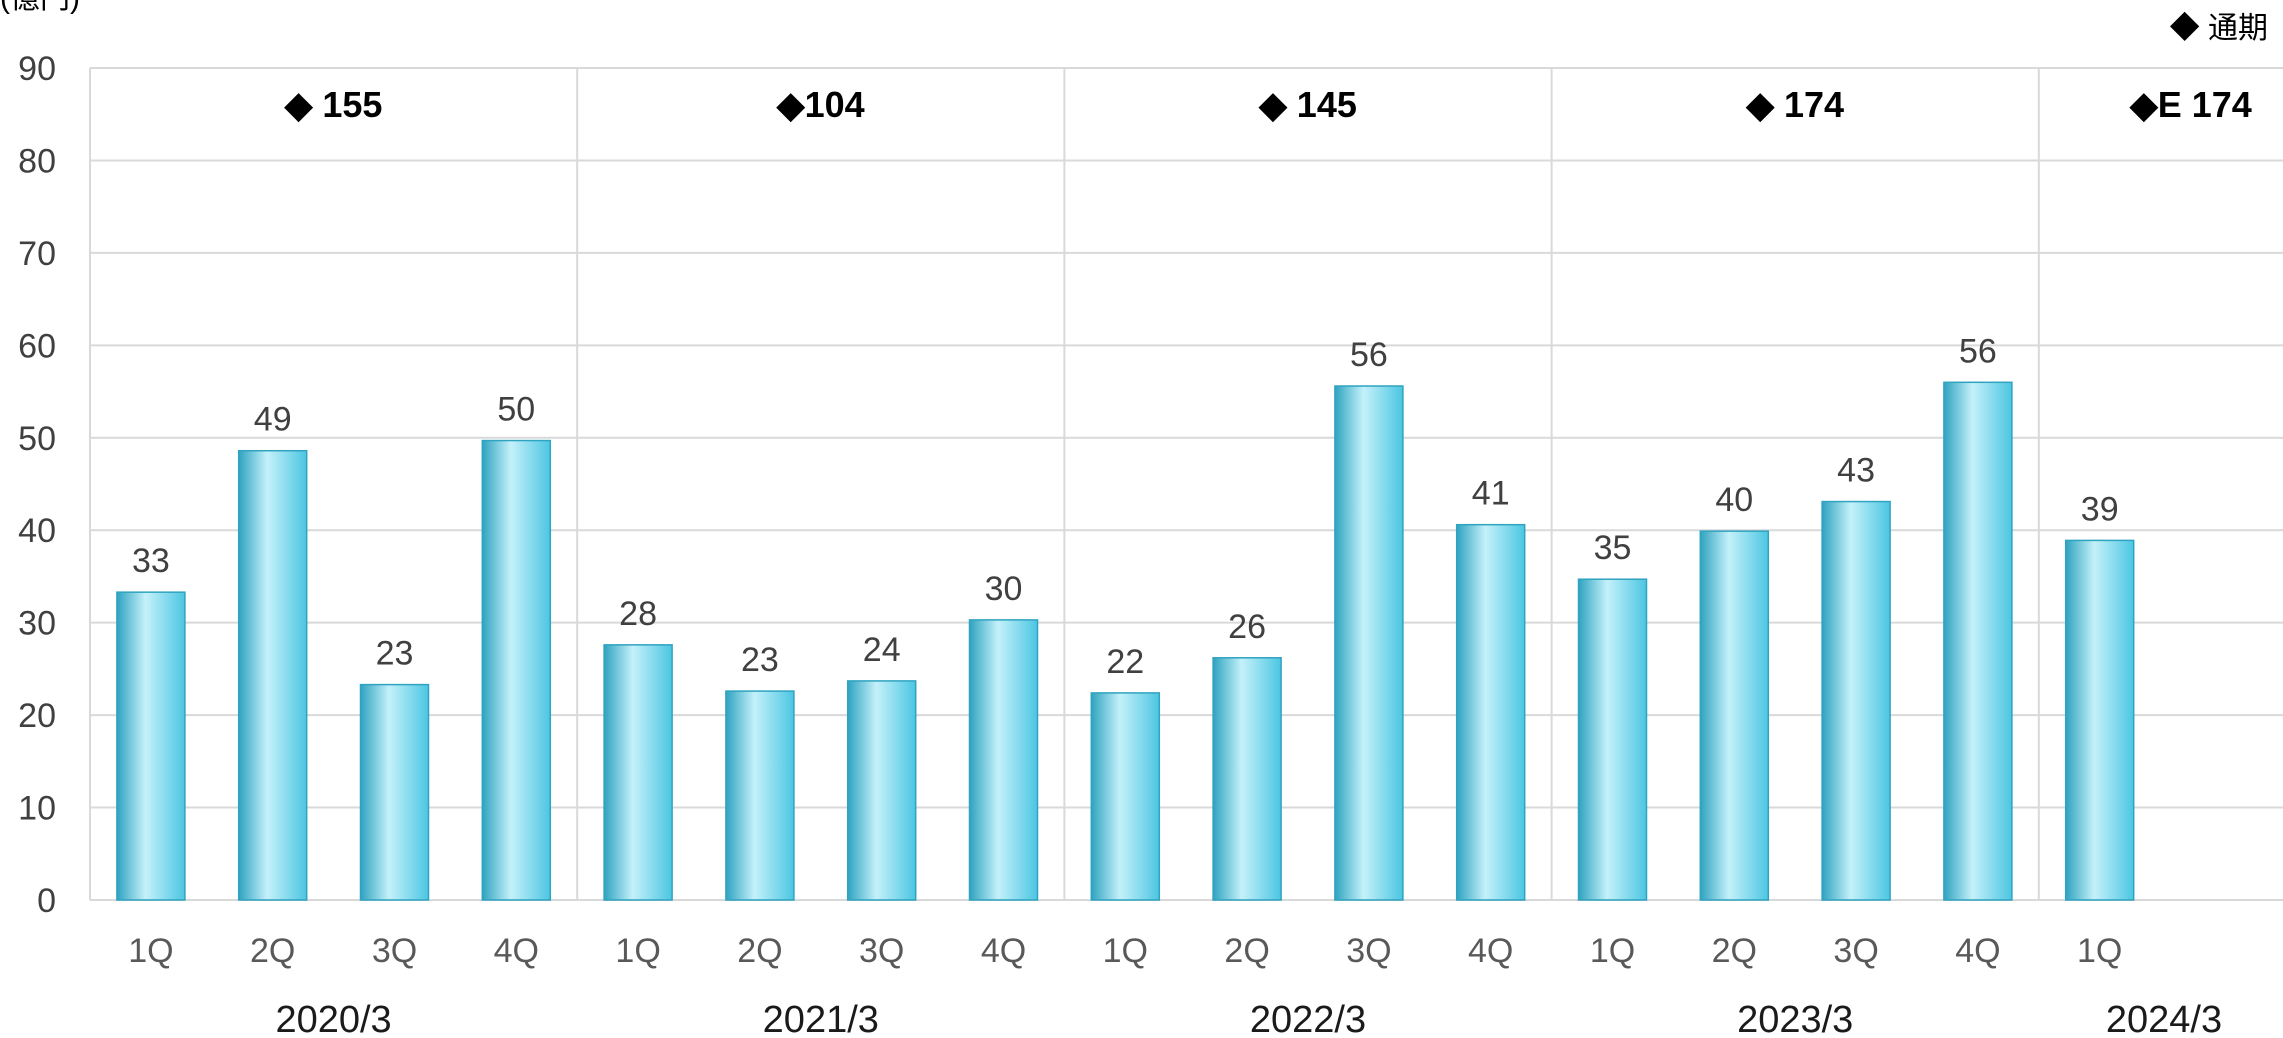 This screenshot has width=2283, height=1038. Describe the element at coordinates (37, 69) in the screenshot. I see `y-tick-label: 90` at that location.